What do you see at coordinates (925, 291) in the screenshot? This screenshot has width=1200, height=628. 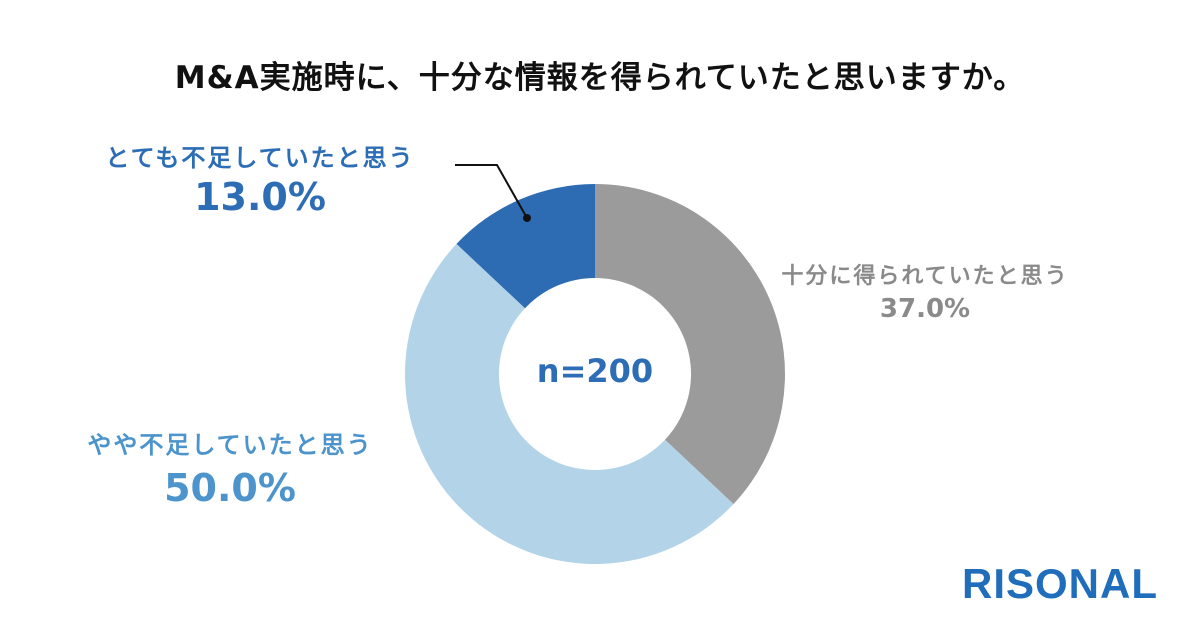 I see `label-sufficient: 十分に得られていたと思う 37.0%` at bounding box center [925, 291].